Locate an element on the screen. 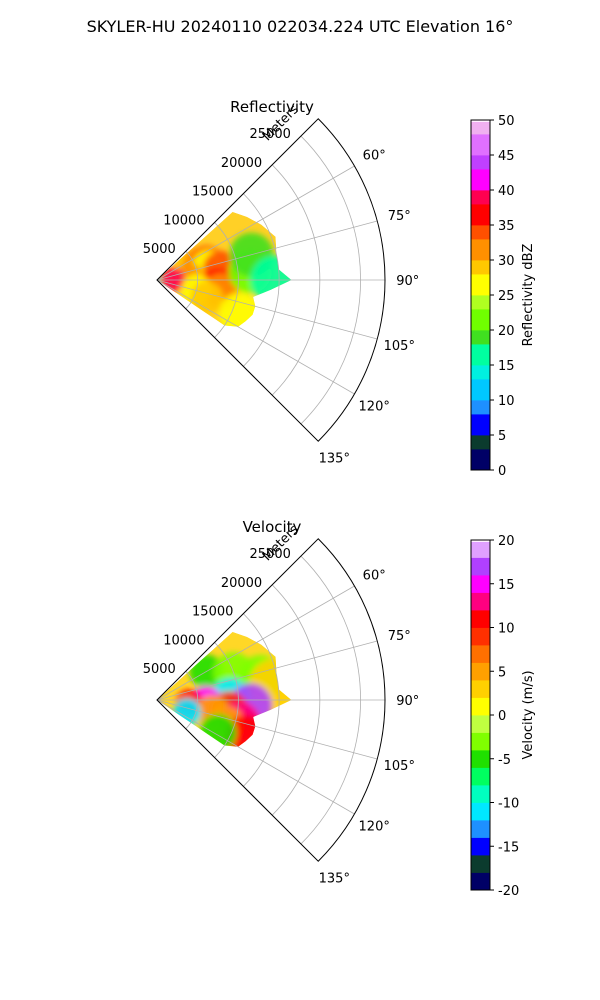 The height and width of the screenshot is (1000, 600). colorbar-tick-label: -5 is located at coordinates (504, 760).